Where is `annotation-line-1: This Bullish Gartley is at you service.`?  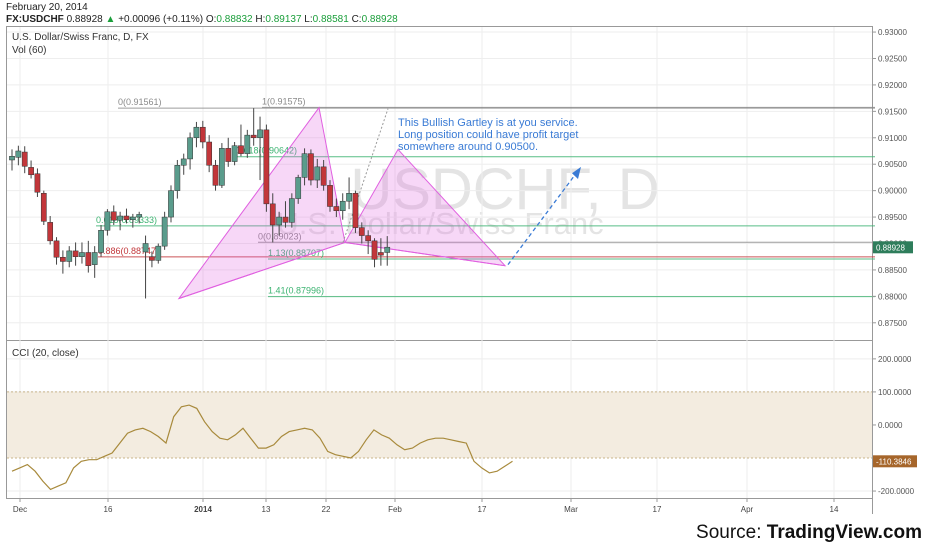
annotation-line-1: This Bullish Gartley is at you service. is located at coordinates (488, 123).